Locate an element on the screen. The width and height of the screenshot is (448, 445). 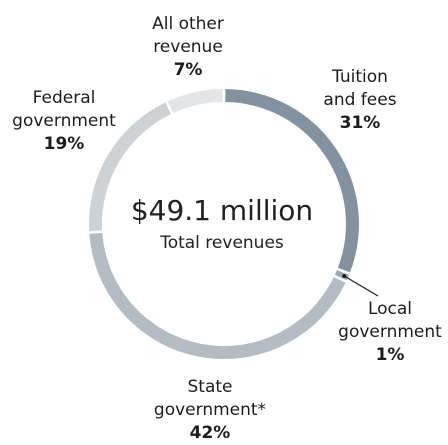
slice-percent: 31% is located at coordinates (360, 123).